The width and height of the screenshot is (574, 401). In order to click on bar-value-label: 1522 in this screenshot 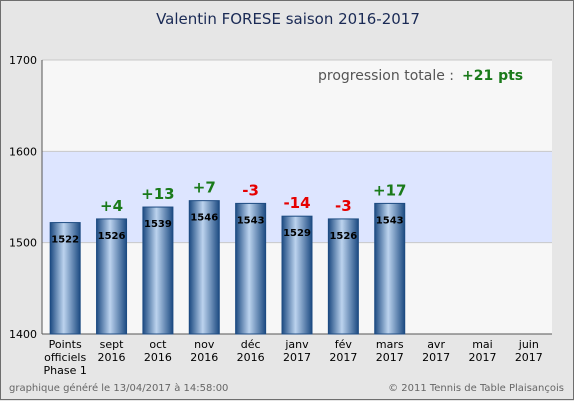, I will do `click(65, 240)`.